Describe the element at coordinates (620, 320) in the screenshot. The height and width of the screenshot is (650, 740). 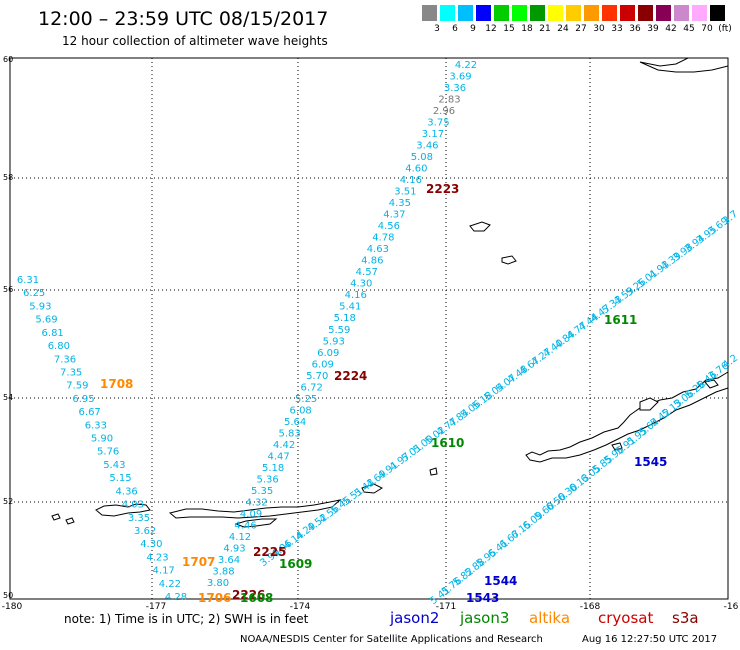
I see `pass-number-label: 1611` at that location.